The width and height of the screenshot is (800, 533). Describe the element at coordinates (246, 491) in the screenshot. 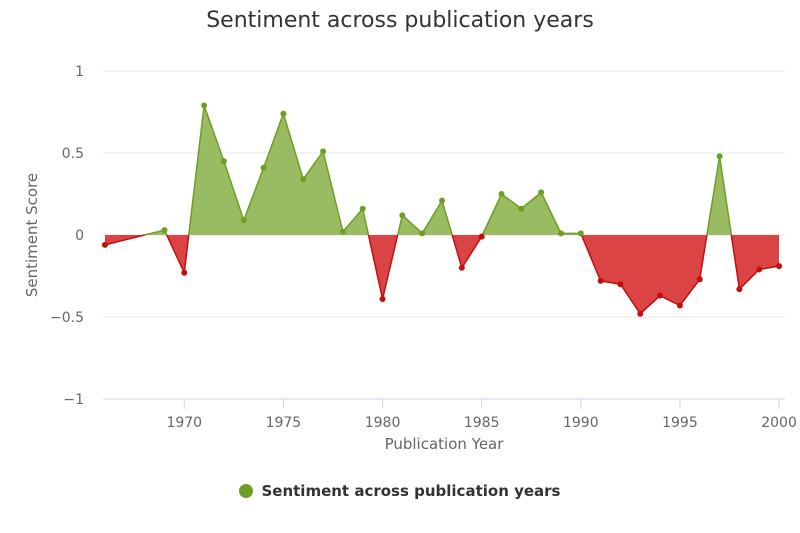

I see `legend-marker-icon` at that location.